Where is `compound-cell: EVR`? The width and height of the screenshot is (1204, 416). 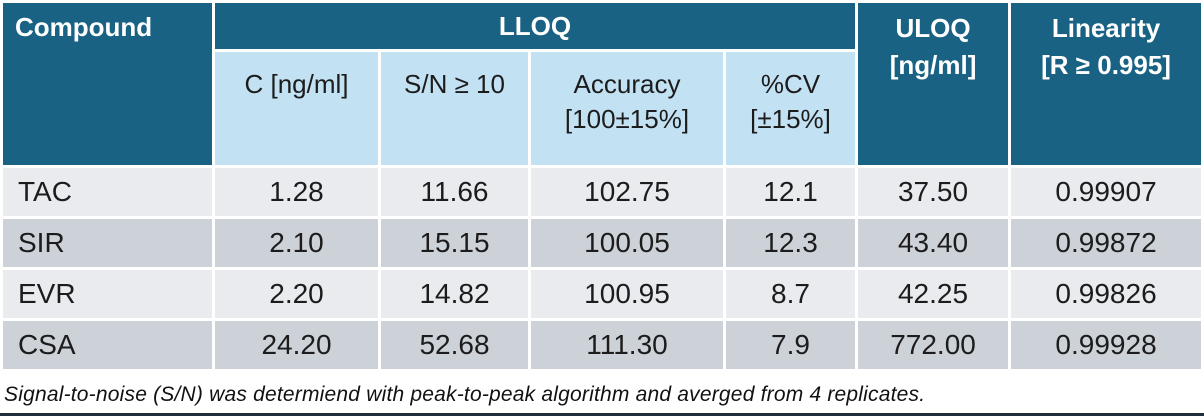 compound-cell: EVR is located at coordinates (107, 294).